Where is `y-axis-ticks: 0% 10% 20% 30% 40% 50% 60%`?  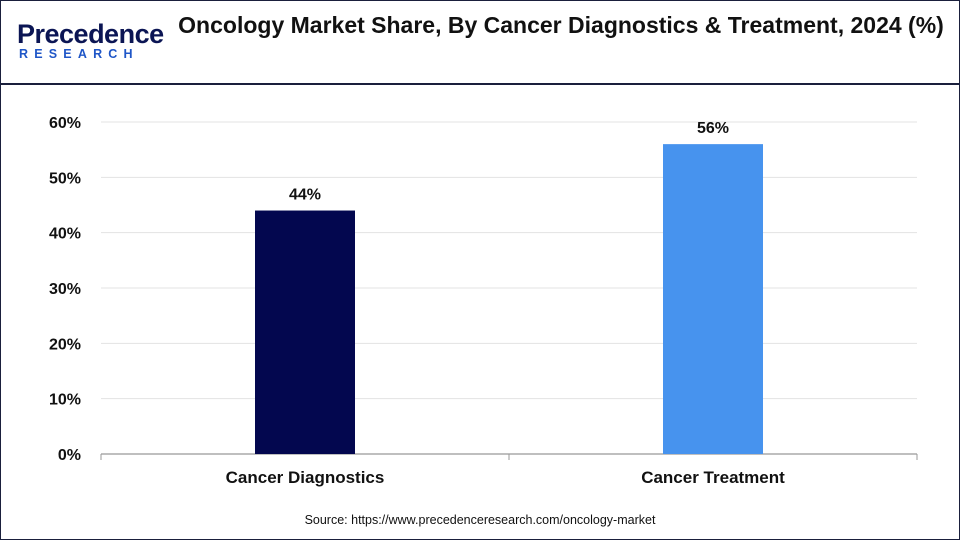 y-axis-ticks: 0% 10% 20% 30% 40% 50% 60% is located at coordinates (65, 289).